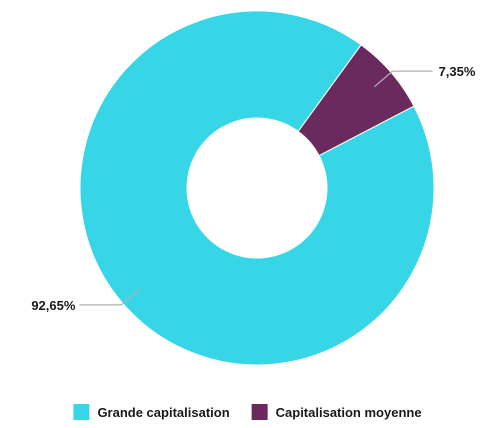 Image resolution: width=495 pixels, height=428 pixels. Describe the element at coordinates (259, 412) in the screenshot. I see `legend-swatch-capitalisation-moyenne` at that location.